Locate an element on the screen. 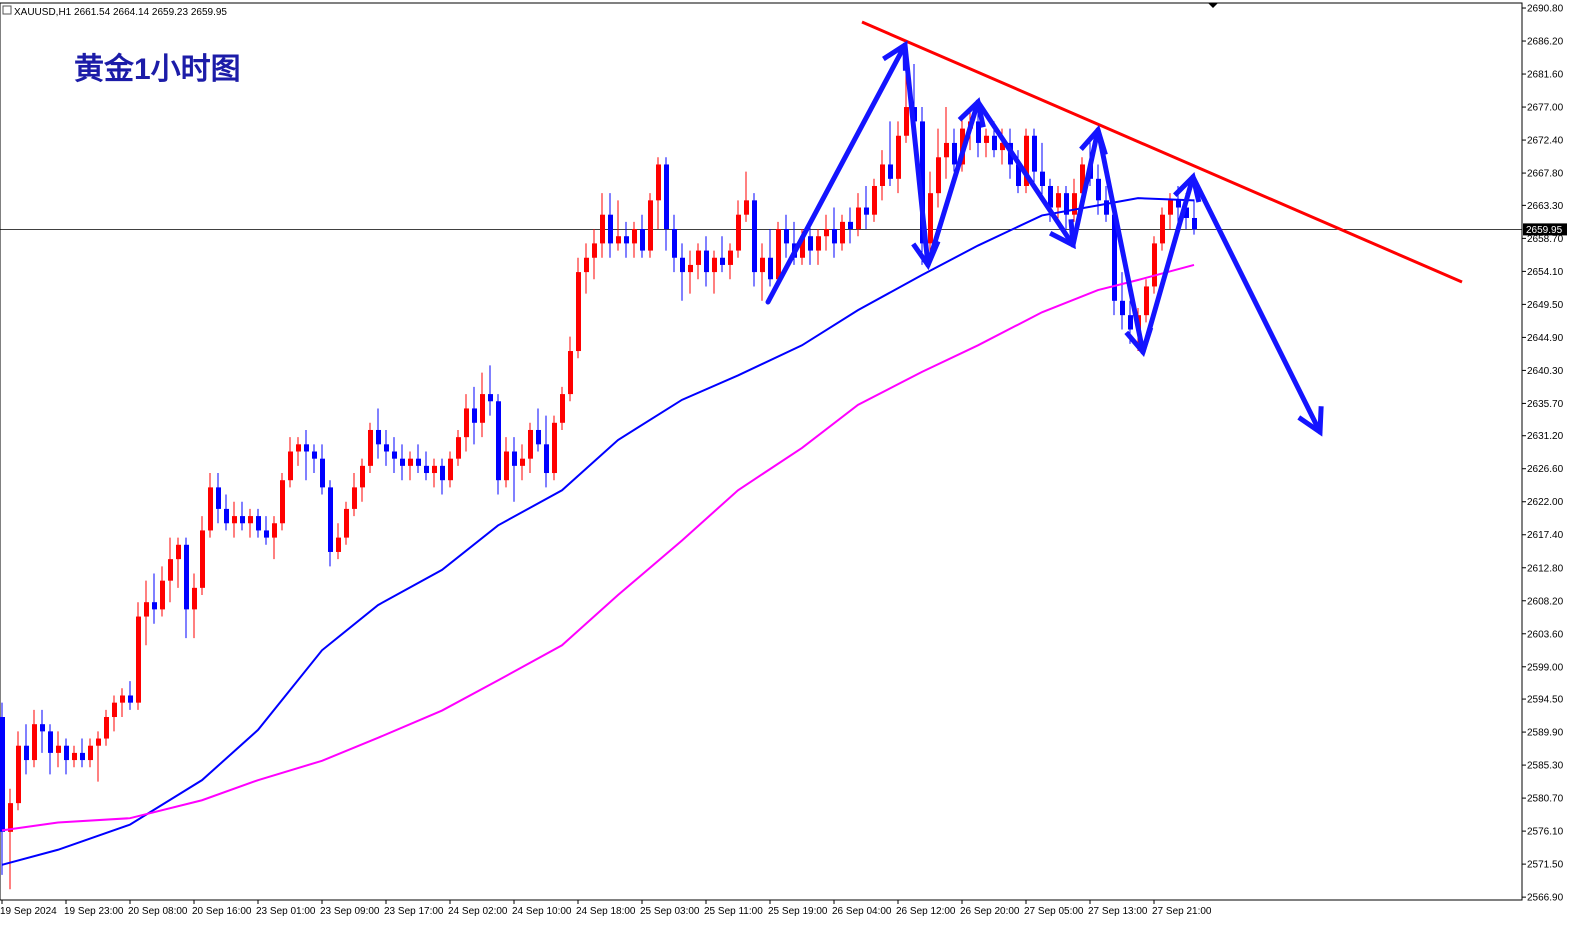 This screenshot has height=928, width=1572. chart-title: 黄金1小时图 is located at coordinates (157, 69).